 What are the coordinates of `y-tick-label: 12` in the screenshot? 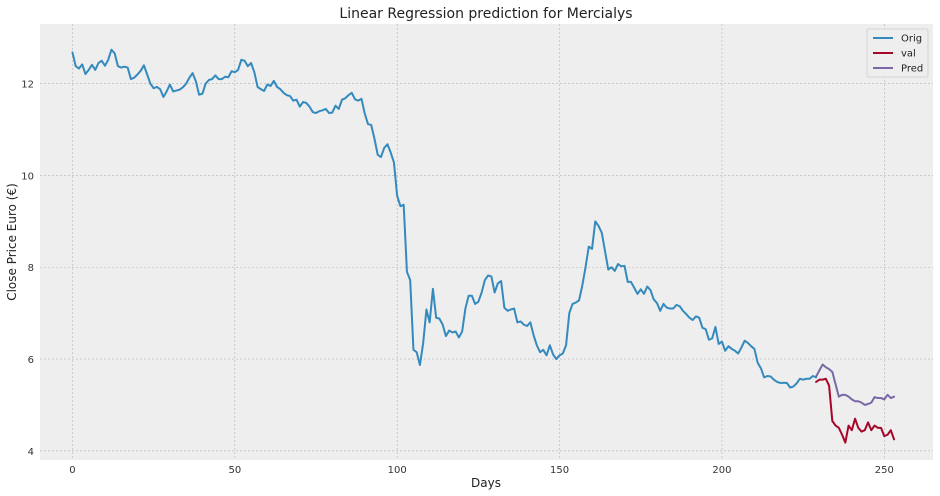 It's located at (27, 85).